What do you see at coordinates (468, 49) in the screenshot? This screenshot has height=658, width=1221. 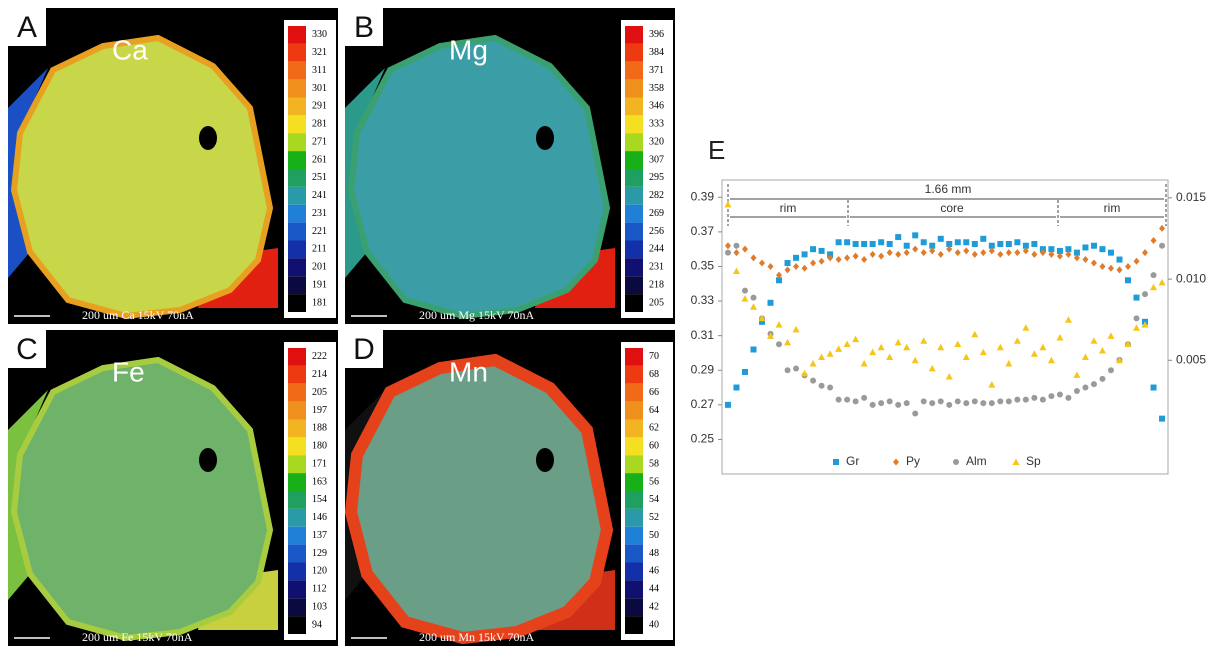 I see `element-label: Mg` at bounding box center [468, 49].